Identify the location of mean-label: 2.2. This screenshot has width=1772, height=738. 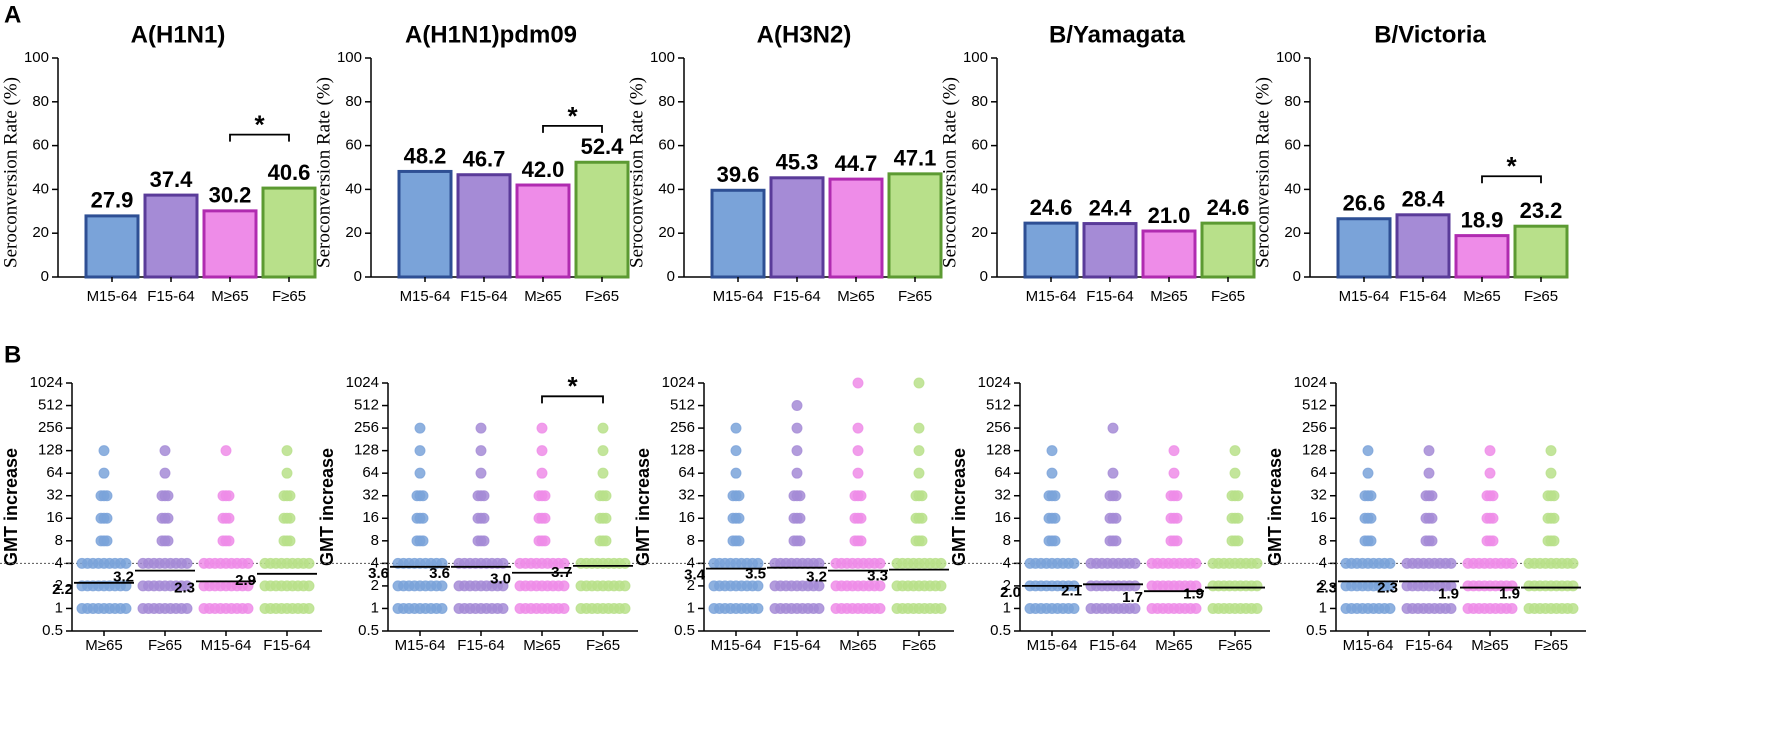
(62, 589).